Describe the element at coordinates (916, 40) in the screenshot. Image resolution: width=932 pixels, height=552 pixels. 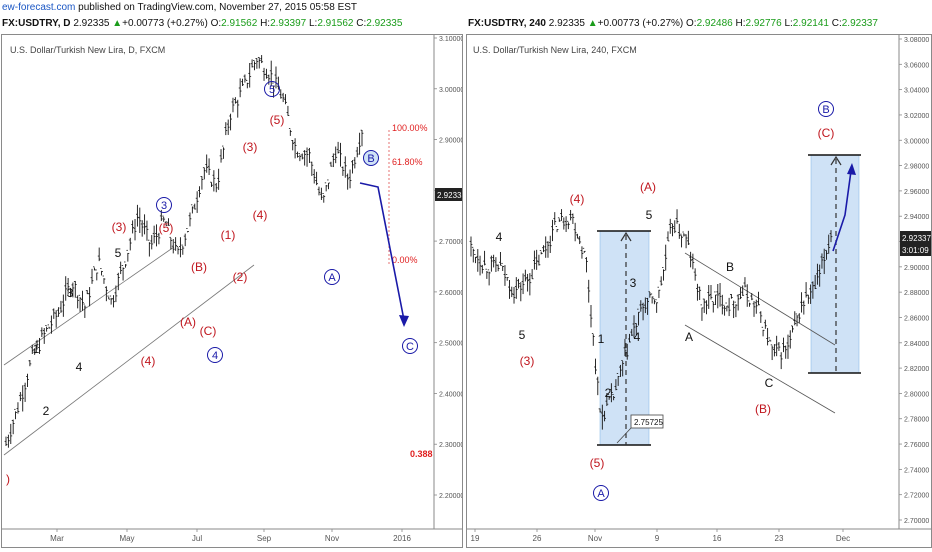
I see `right-y-axis-tick-label: 3.08000` at that location.